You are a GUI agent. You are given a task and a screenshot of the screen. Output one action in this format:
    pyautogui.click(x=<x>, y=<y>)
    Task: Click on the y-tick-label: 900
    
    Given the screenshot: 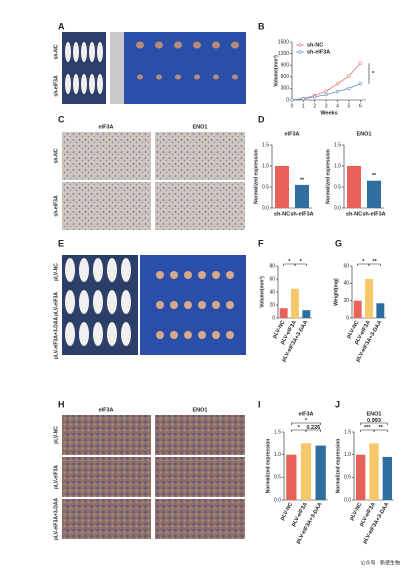 What is the action you would take?
    pyautogui.click(x=285, y=66)
    